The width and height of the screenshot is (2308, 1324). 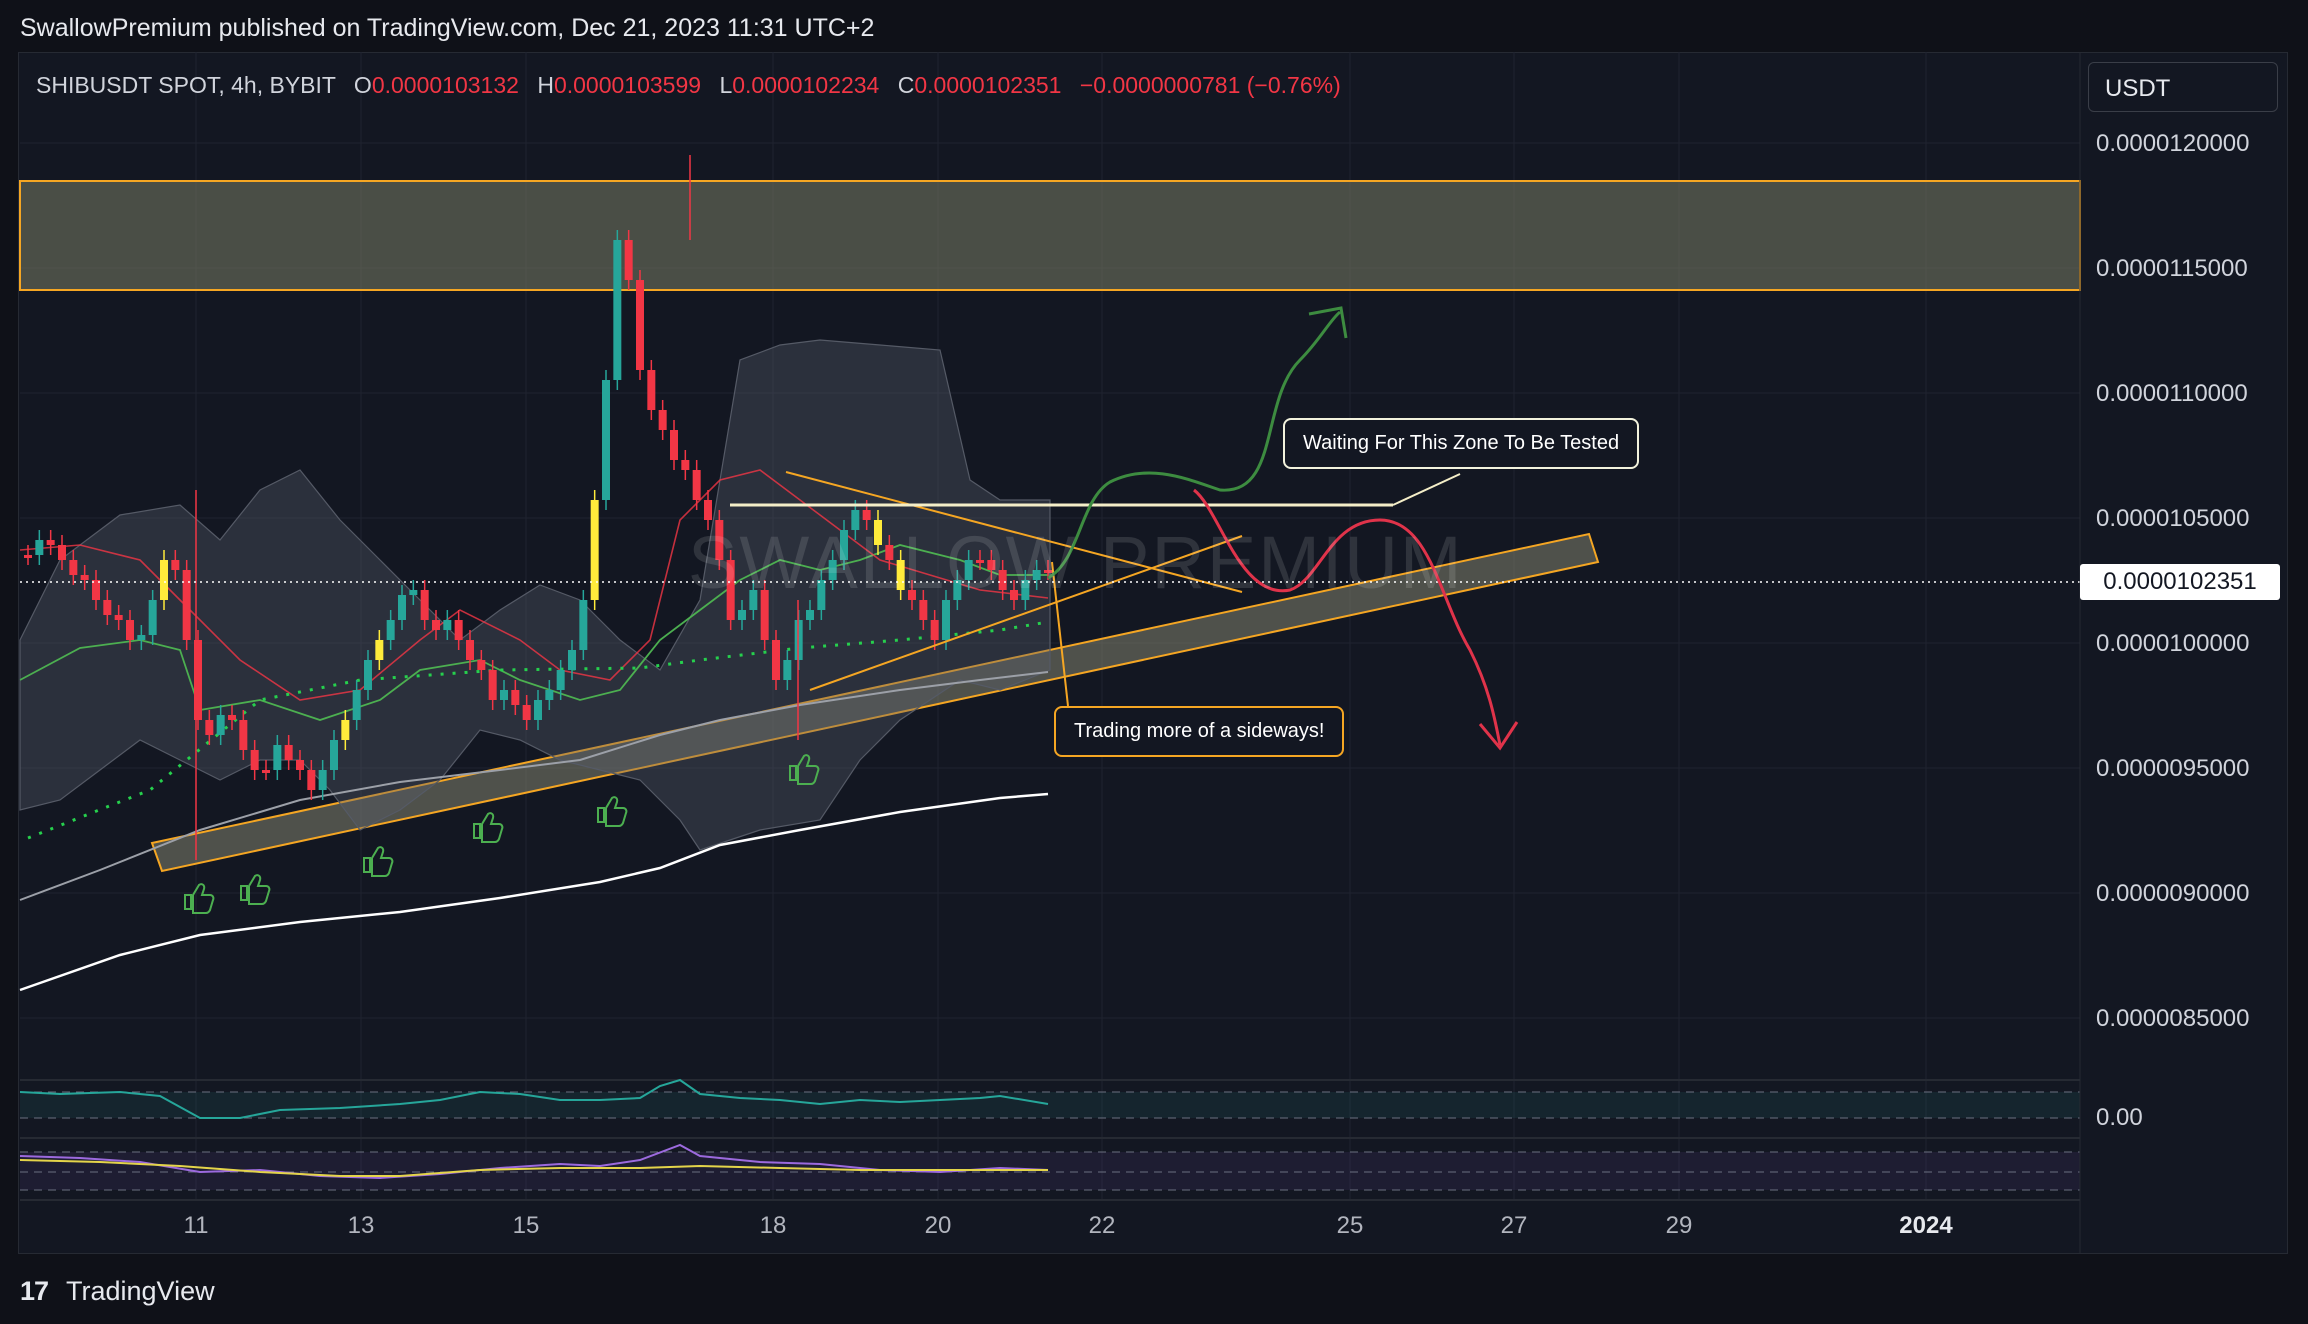 What do you see at coordinates (1194, 445) in the screenshot?
I see `bullish-projection-path` at bounding box center [1194, 445].